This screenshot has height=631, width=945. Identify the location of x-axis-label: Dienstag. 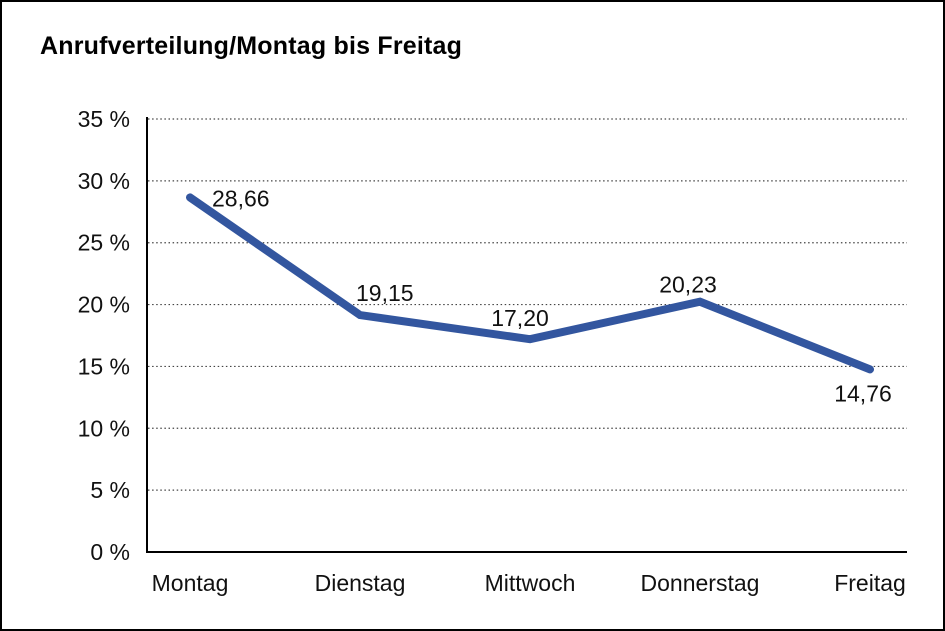
(360, 583).